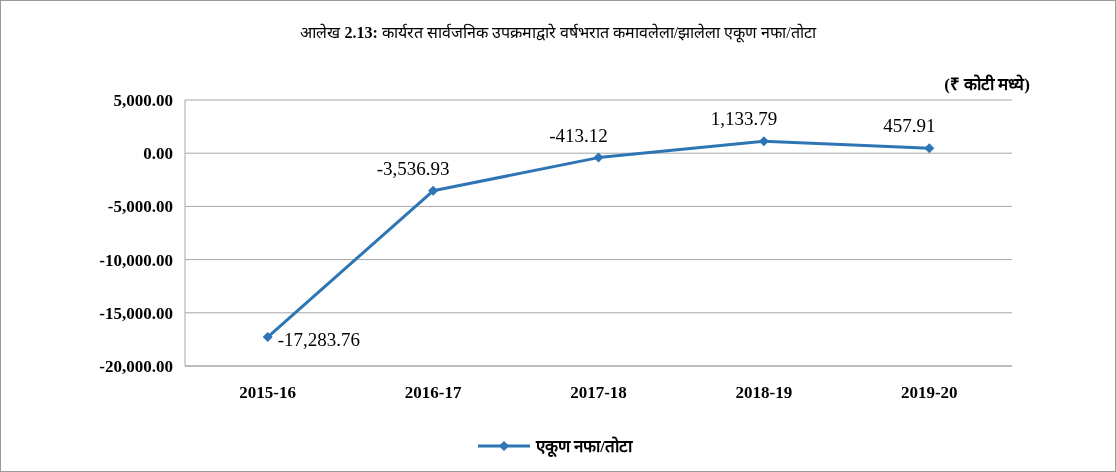 Image resolution: width=1116 pixels, height=472 pixels. What do you see at coordinates (744, 119) in the screenshot?
I see `data-label: 1,133.79` at bounding box center [744, 119].